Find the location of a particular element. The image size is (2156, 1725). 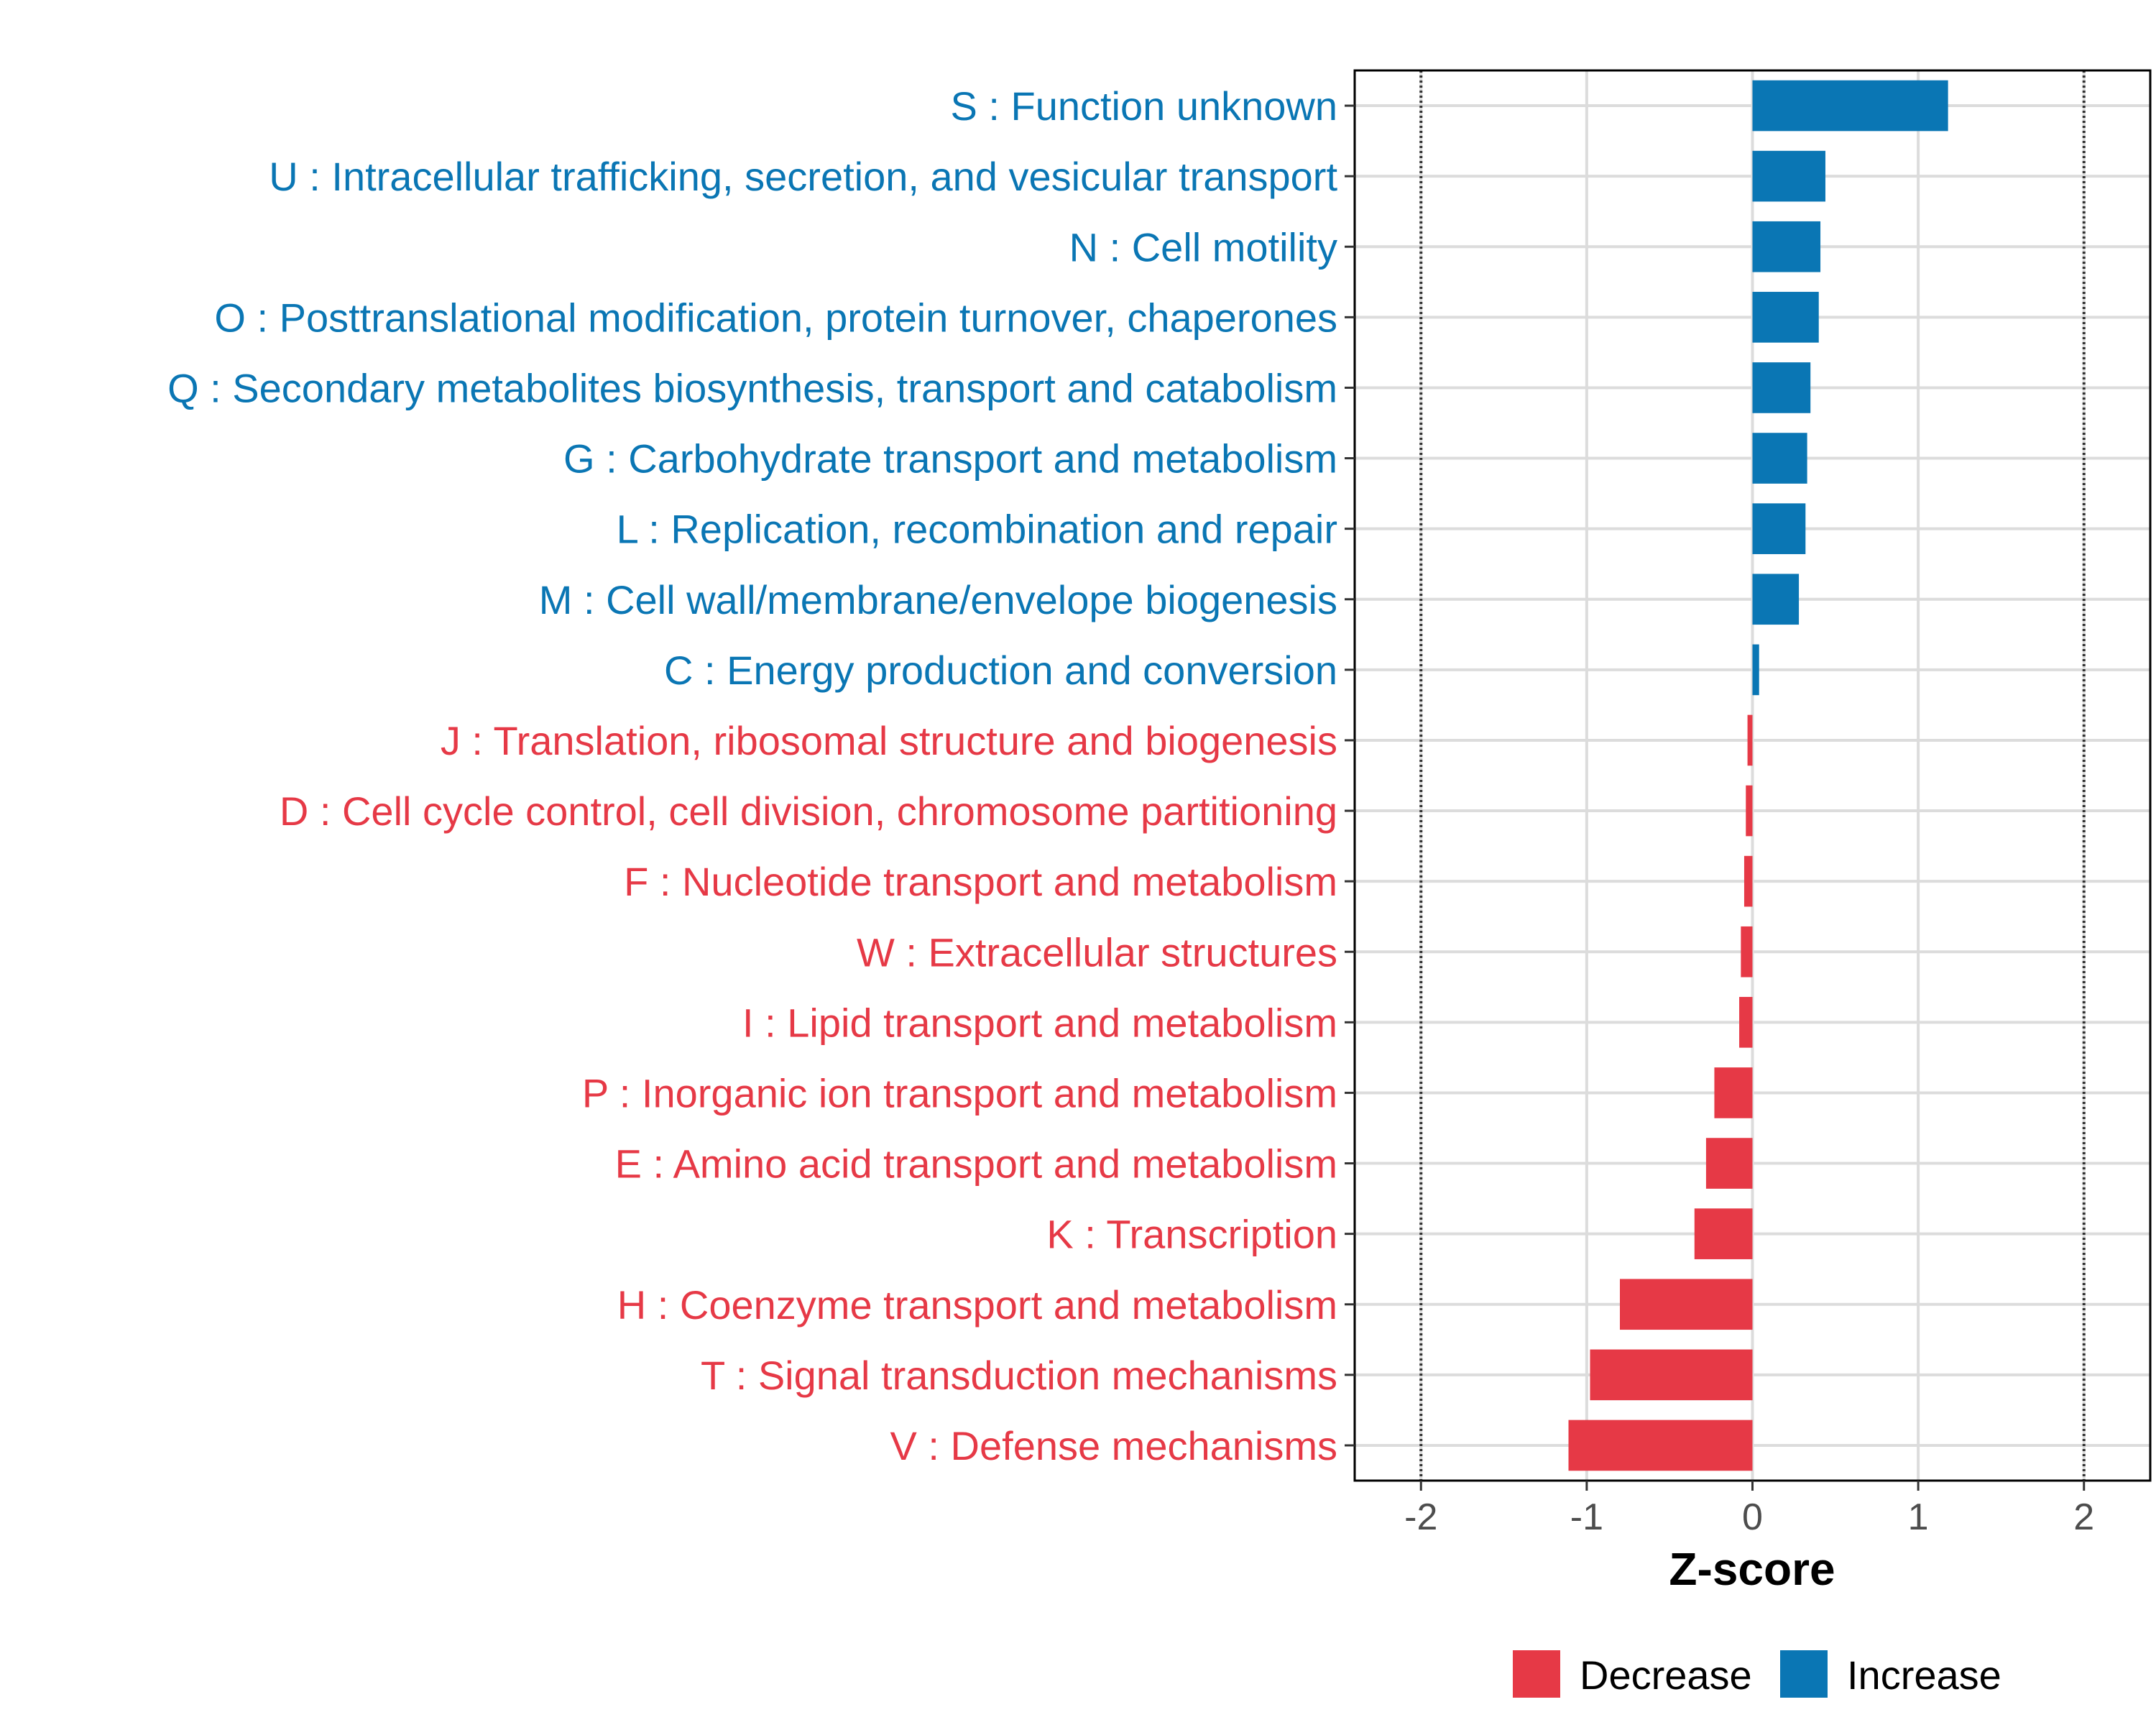

x-tick-label: -2 is located at coordinates (1420, 1517).